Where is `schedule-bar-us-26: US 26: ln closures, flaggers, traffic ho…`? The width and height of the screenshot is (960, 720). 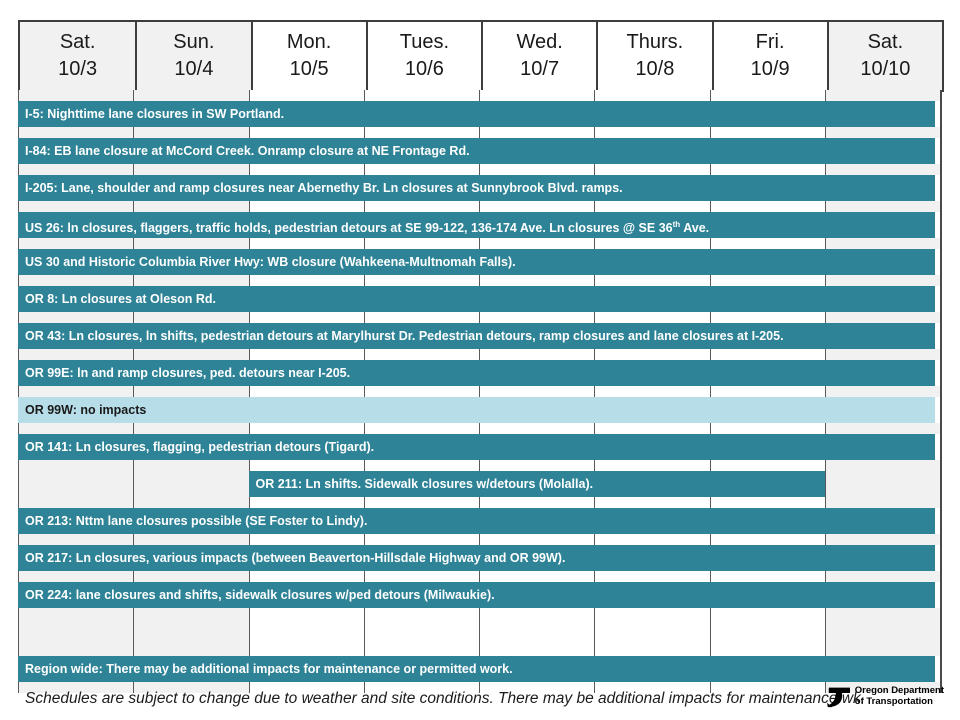
schedule-bar-us-26: US 26: ln closures, flaggers, traffic ho… is located at coordinates (476, 225).